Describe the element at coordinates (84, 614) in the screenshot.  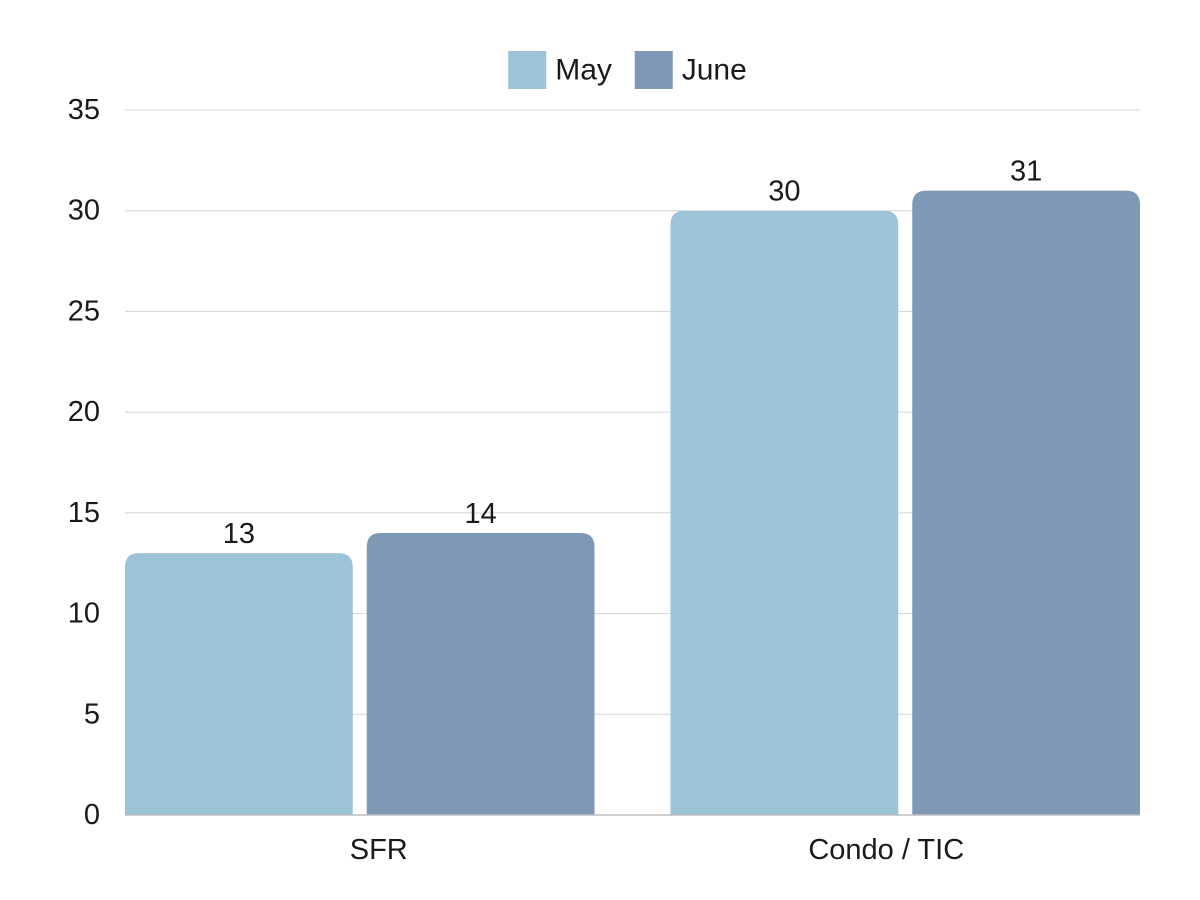
I see `y-tick-label-10: 10` at that location.